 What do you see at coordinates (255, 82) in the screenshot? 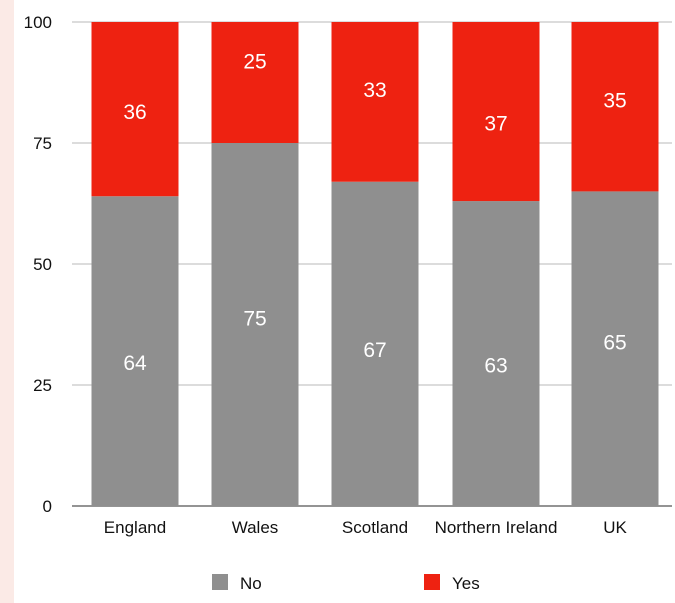
I see `bar-yes-wales` at bounding box center [255, 82].